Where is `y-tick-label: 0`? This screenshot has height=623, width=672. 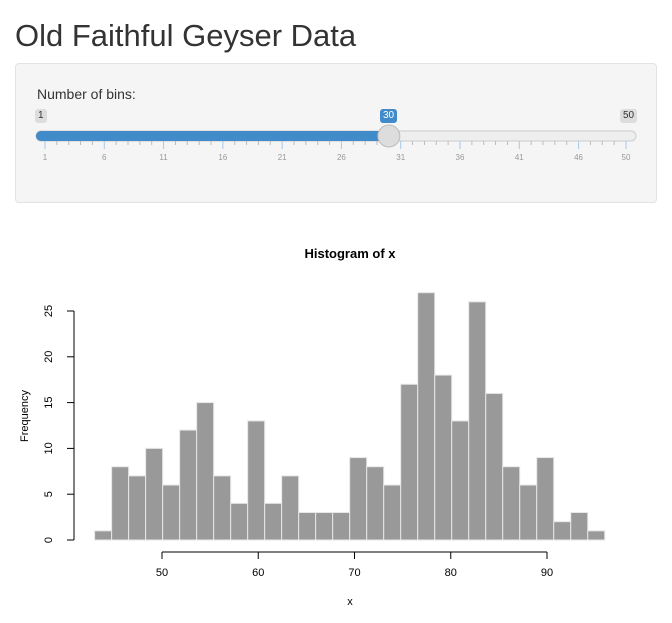 y-tick-label: 0 is located at coordinates (49, 540).